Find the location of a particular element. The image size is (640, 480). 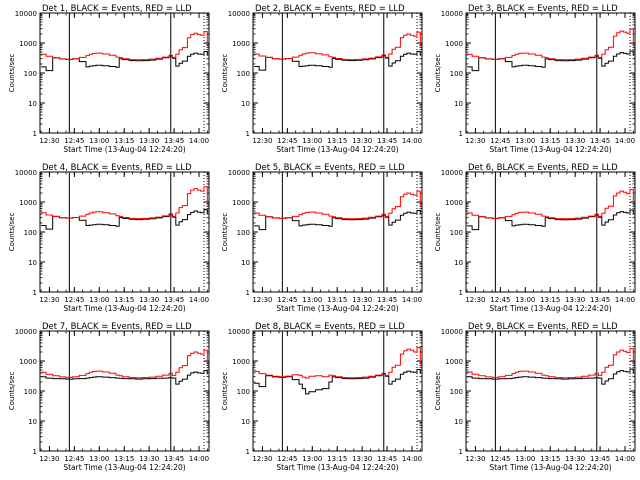

panel-title: Det 4, BLACK = Events, RED = LLD is located at coordinates (117, 168).